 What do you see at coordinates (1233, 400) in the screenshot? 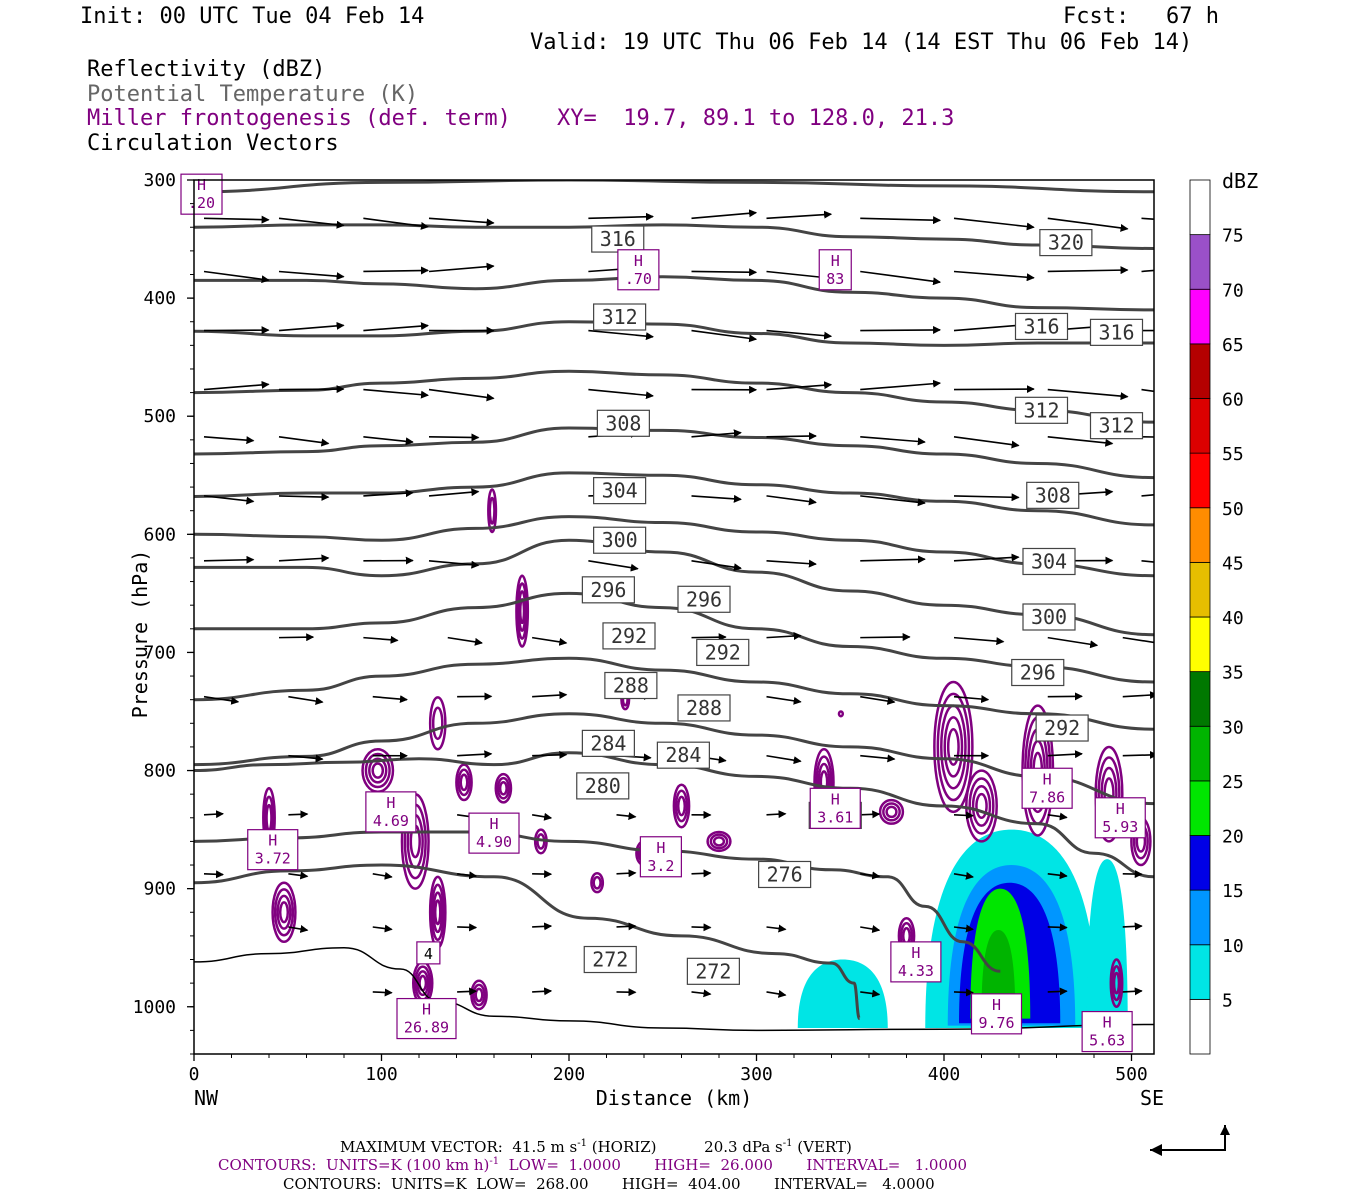
I see `colorbar-tick-label: 60` at bounding box center [1233, 400].